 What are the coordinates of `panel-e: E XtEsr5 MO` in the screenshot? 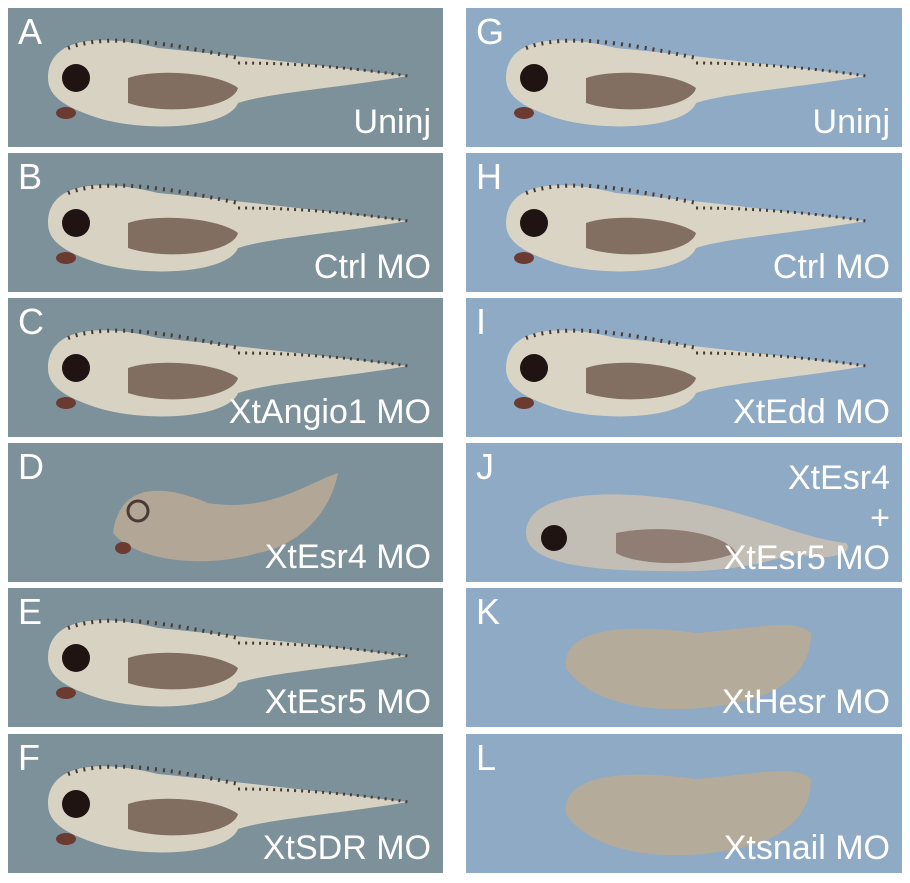 It's located at (225, 657).